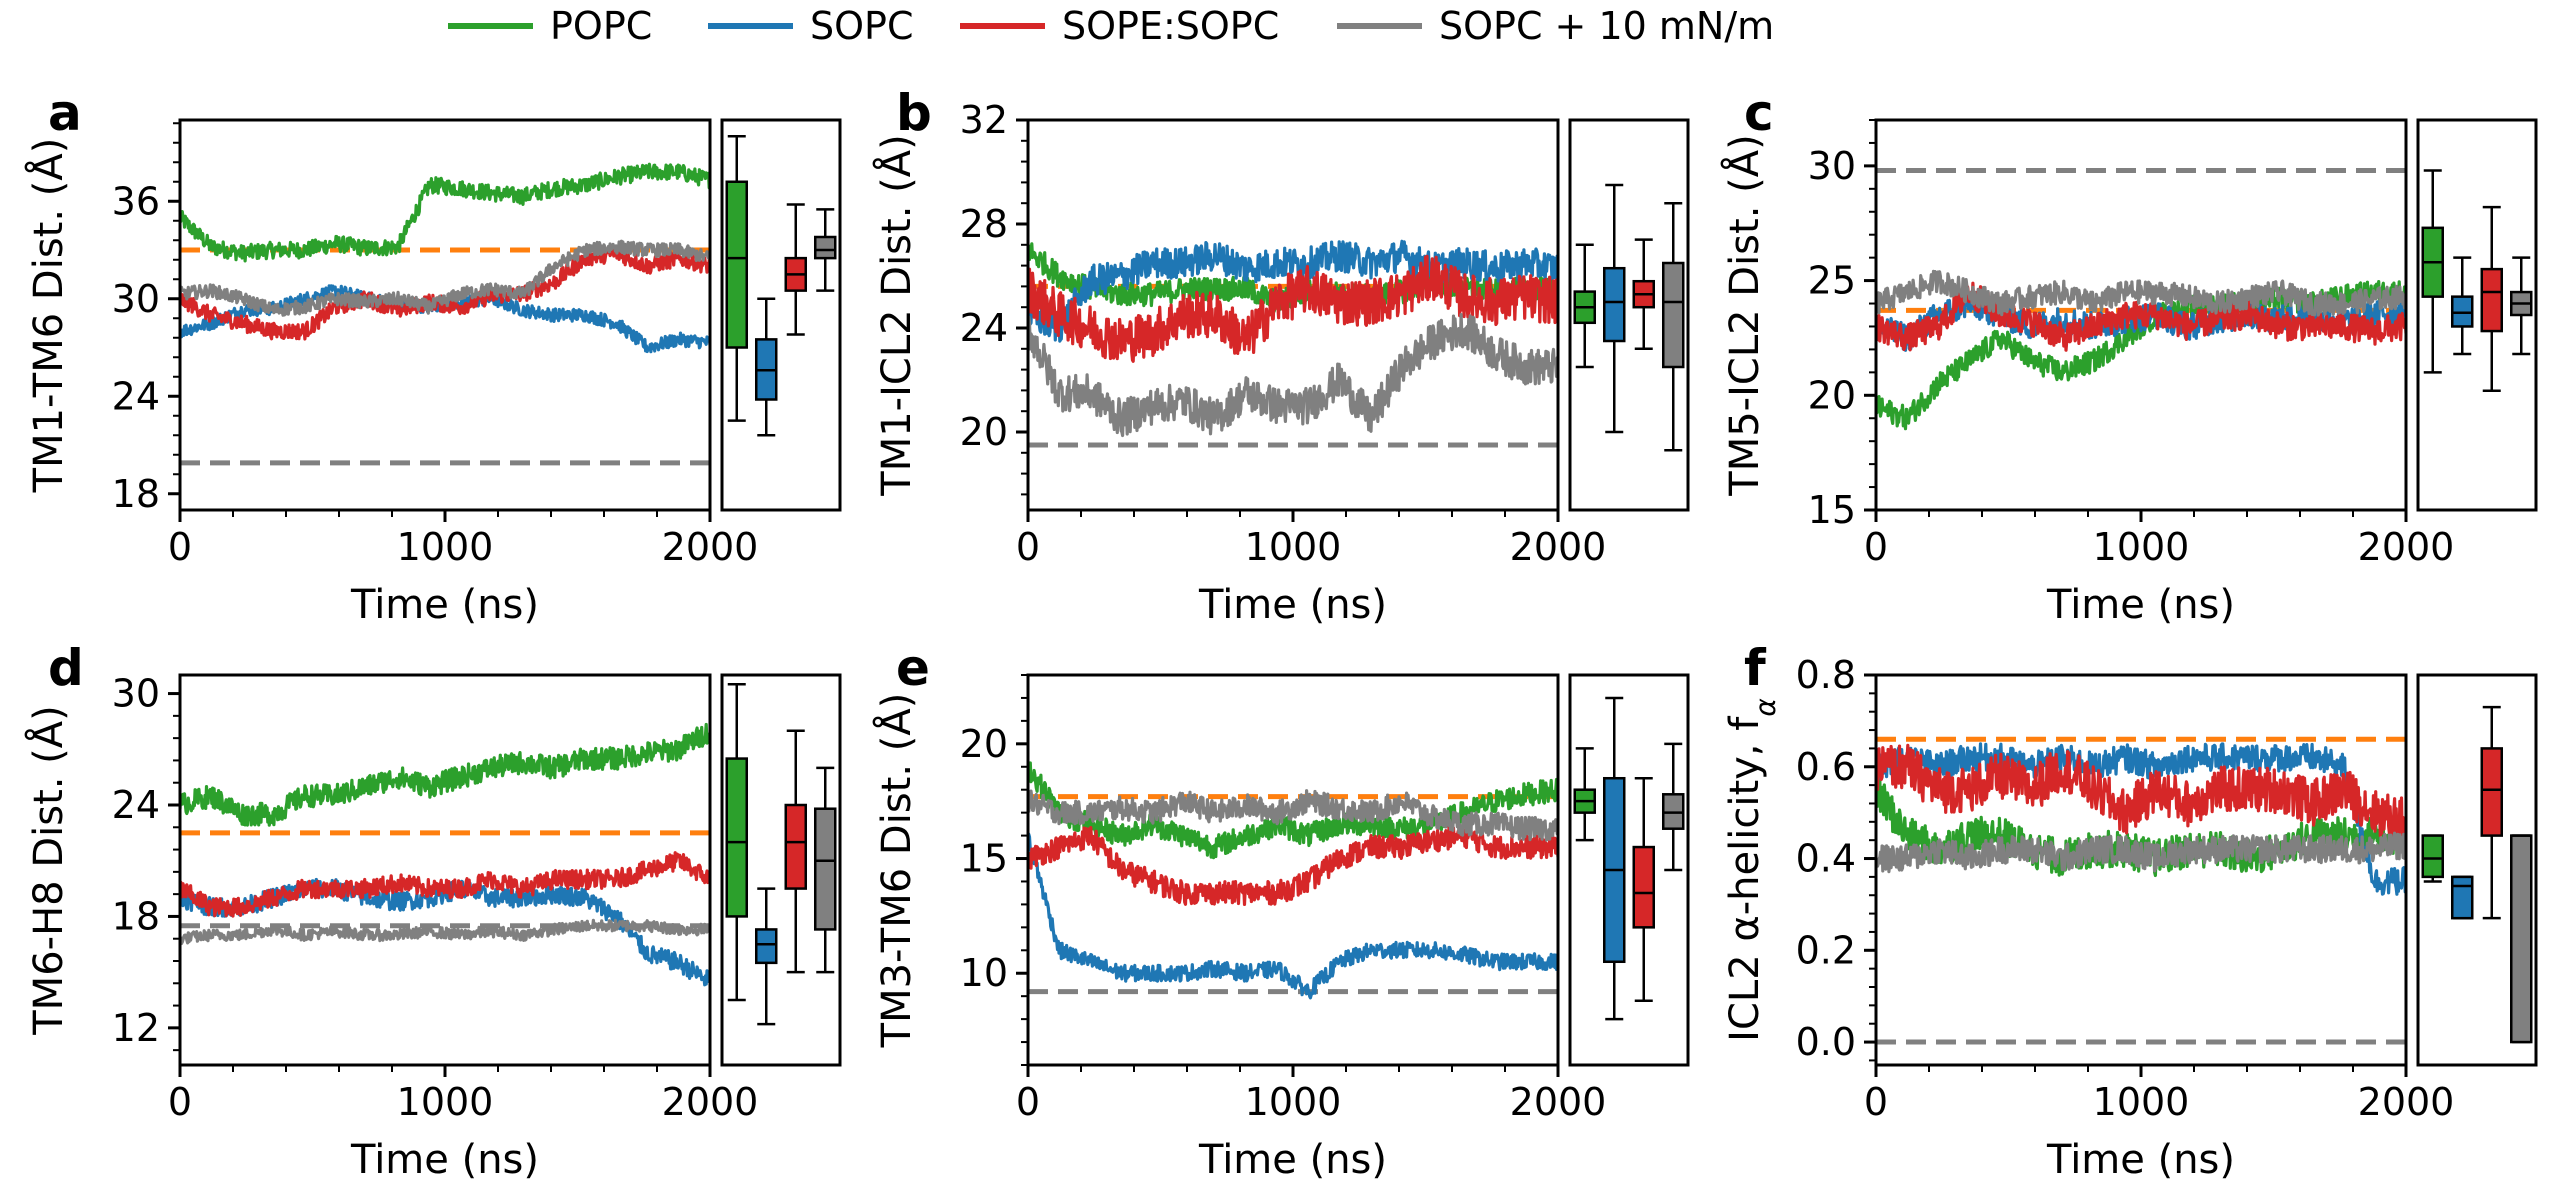  What do you see at coordinates (1759, 113) in the screenshot?
I see `panel-letter: c` at bounding box center [1759, 113].